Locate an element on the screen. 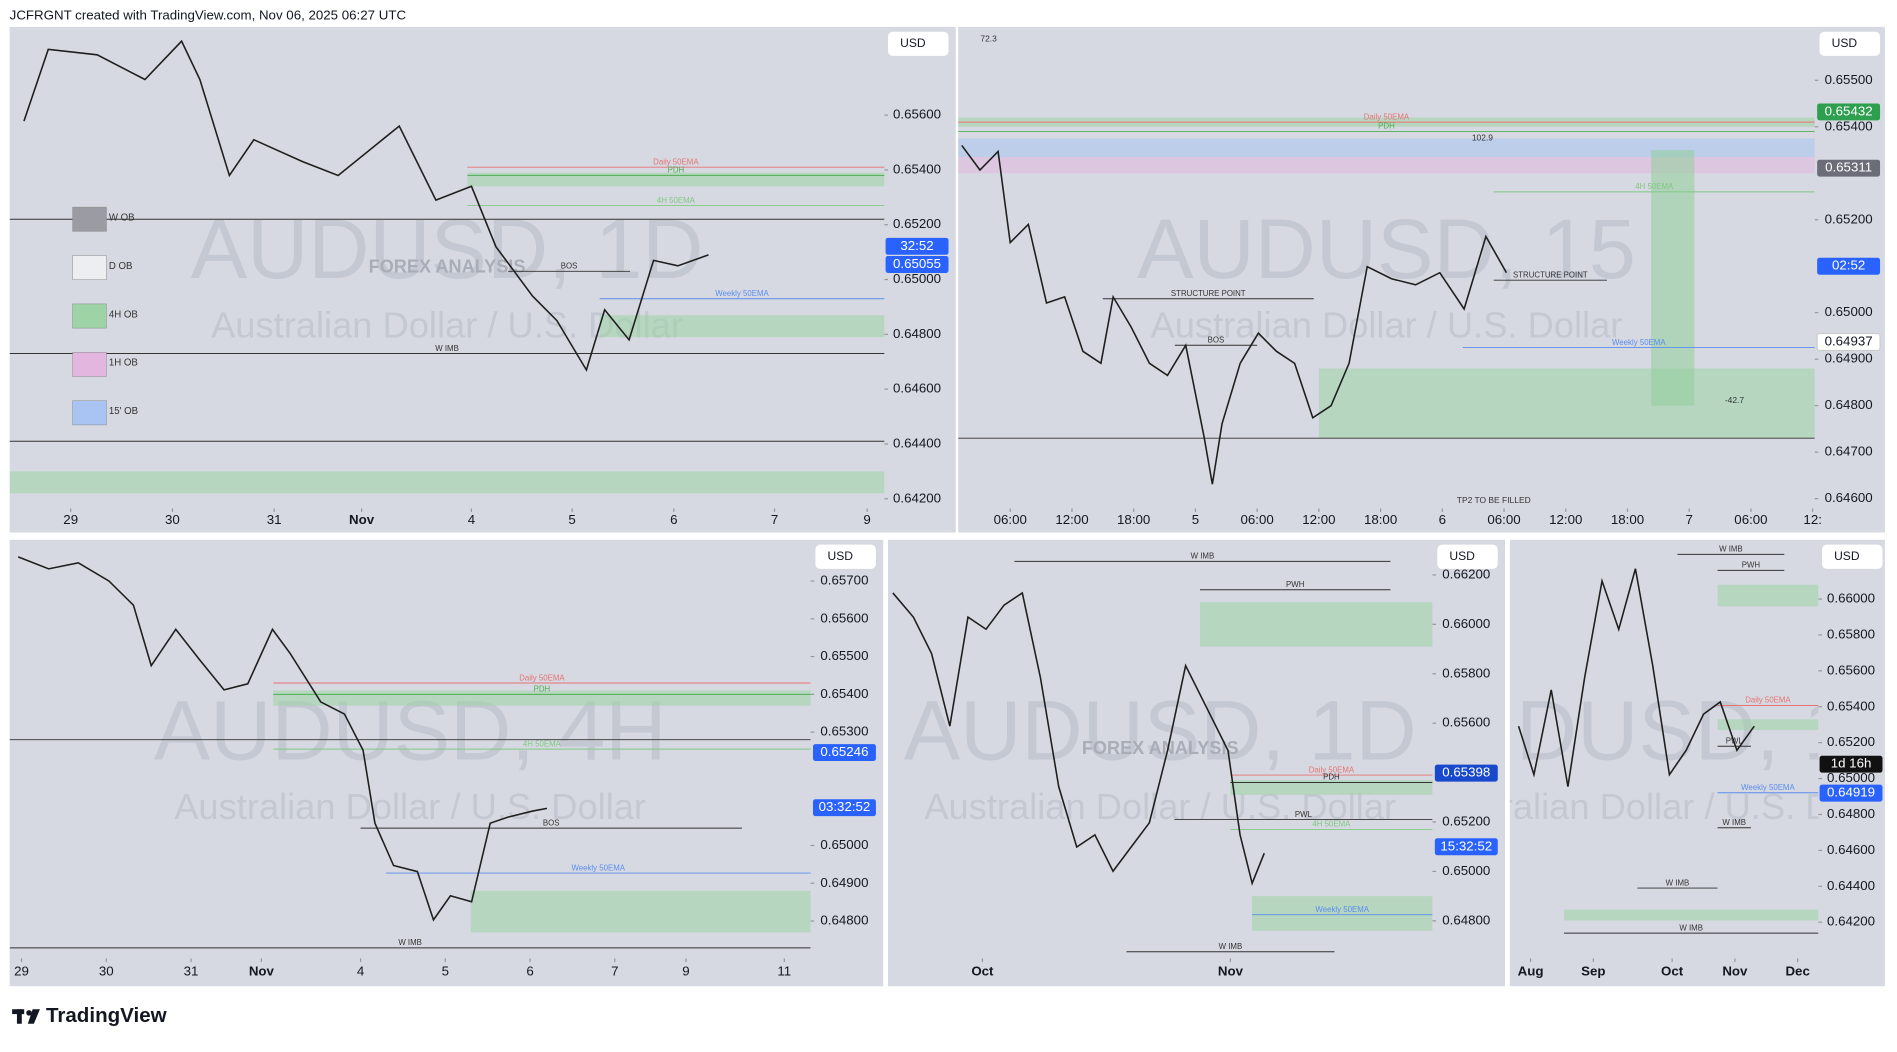 The image size is (1897, 1052). level-label: BOS is located at coordinates (551, 822).